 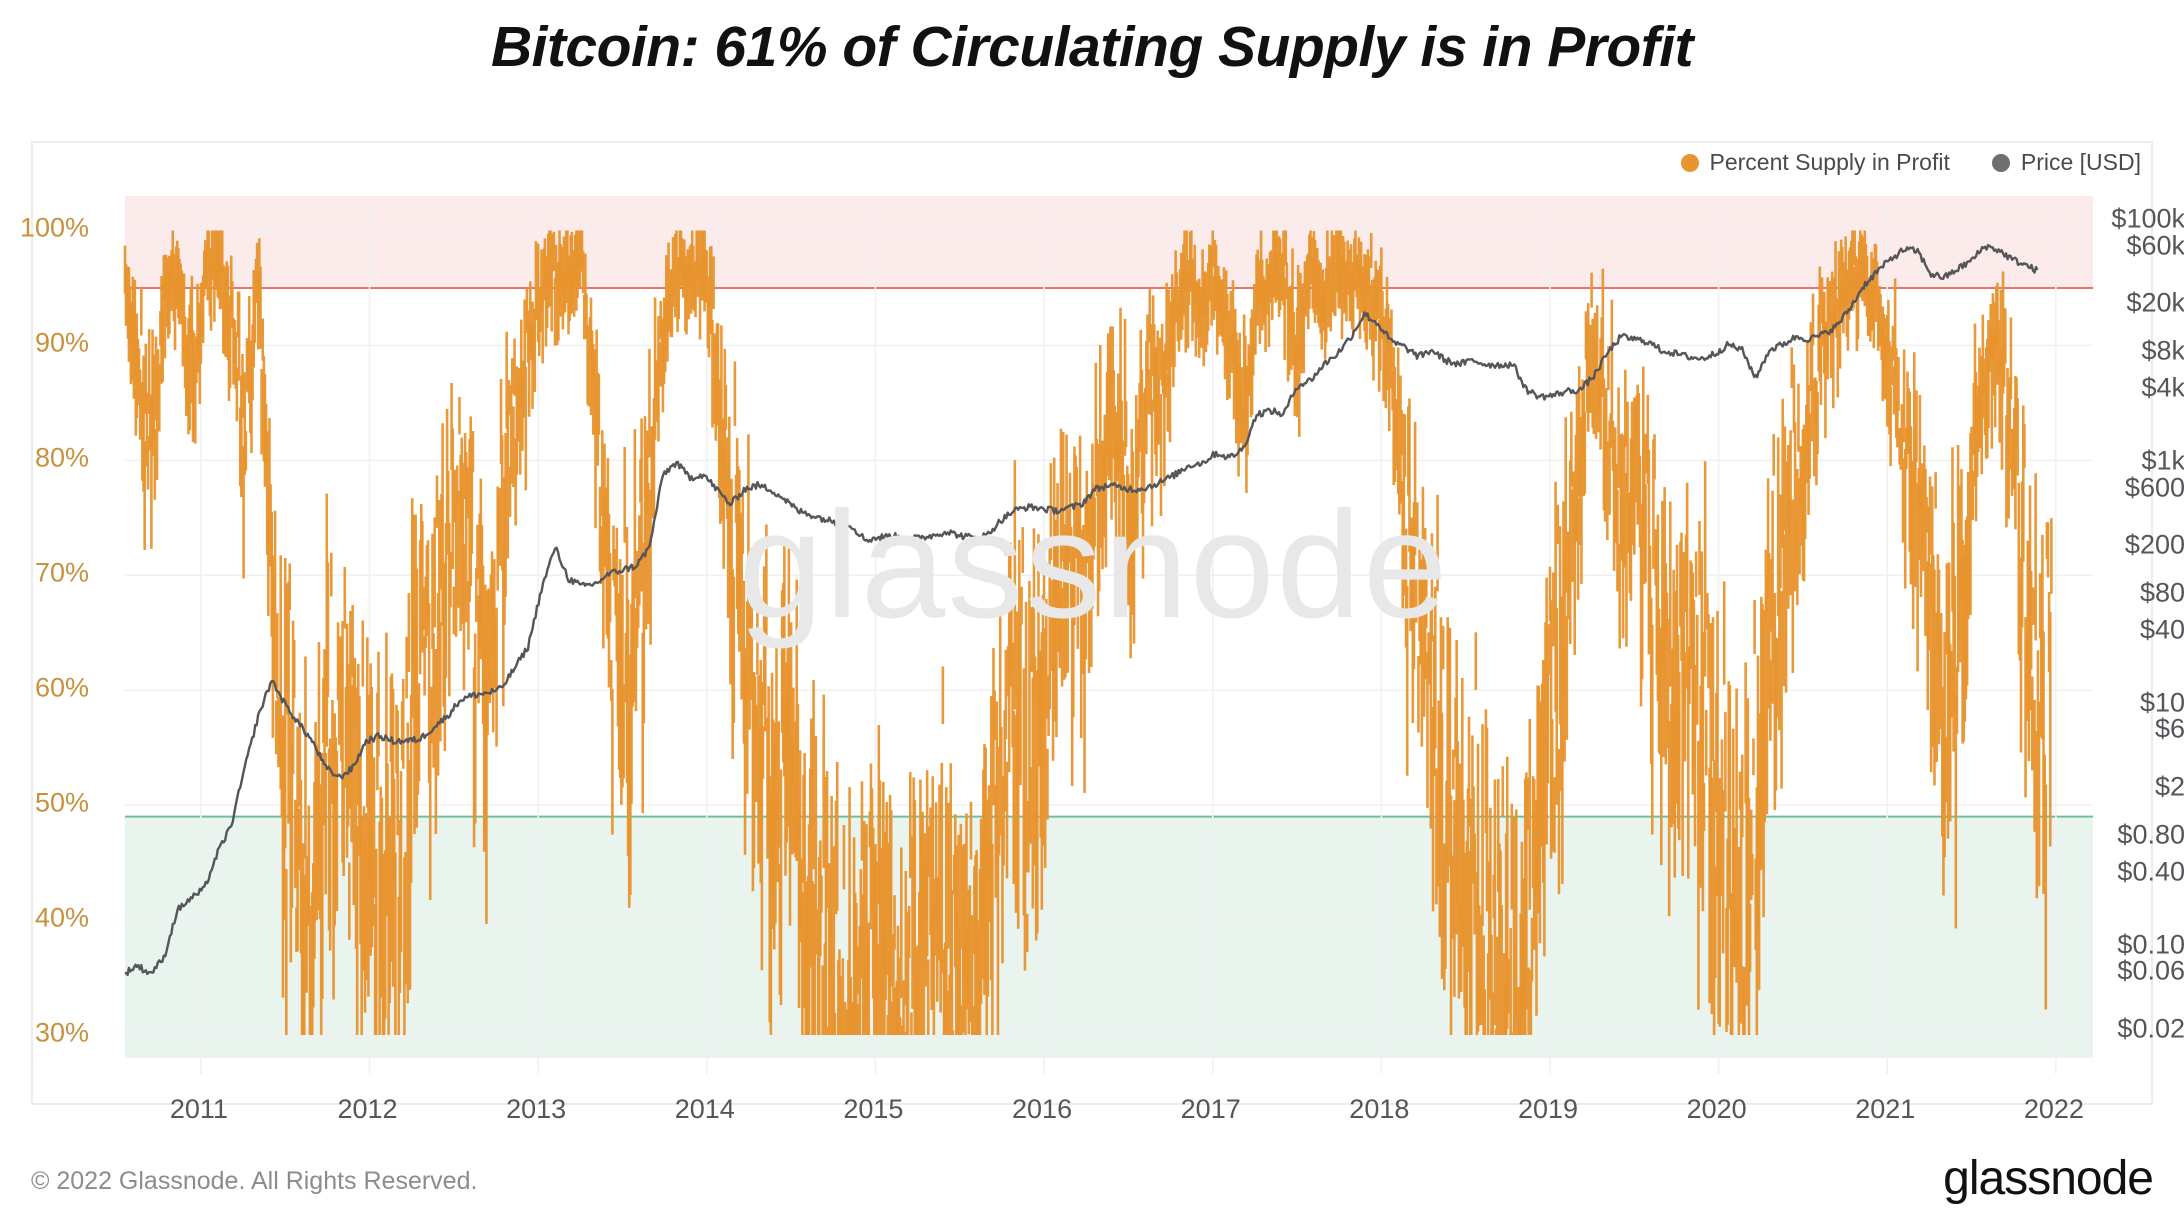 I want to click on legend-color-dot-orange, so click(x=1689, y=162).